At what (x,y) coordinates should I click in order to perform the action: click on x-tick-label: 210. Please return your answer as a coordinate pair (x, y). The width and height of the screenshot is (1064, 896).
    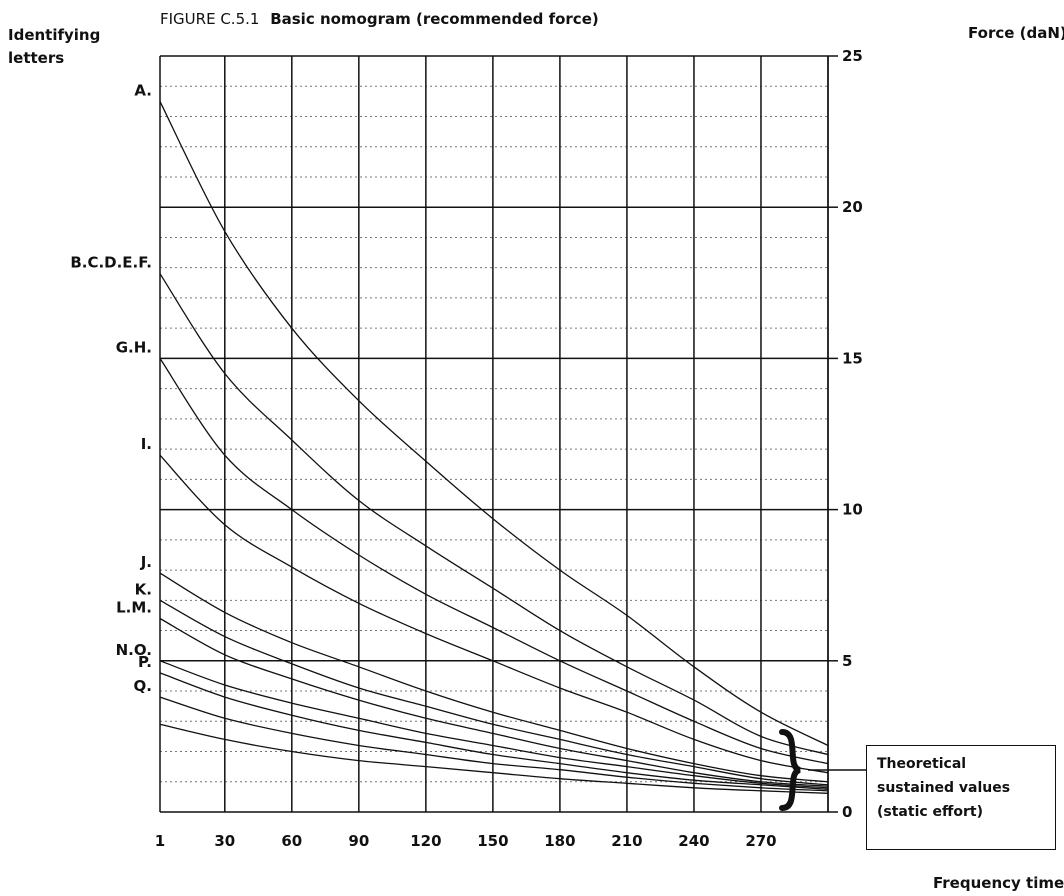
    Looking at the image, I should click on (626, 841).